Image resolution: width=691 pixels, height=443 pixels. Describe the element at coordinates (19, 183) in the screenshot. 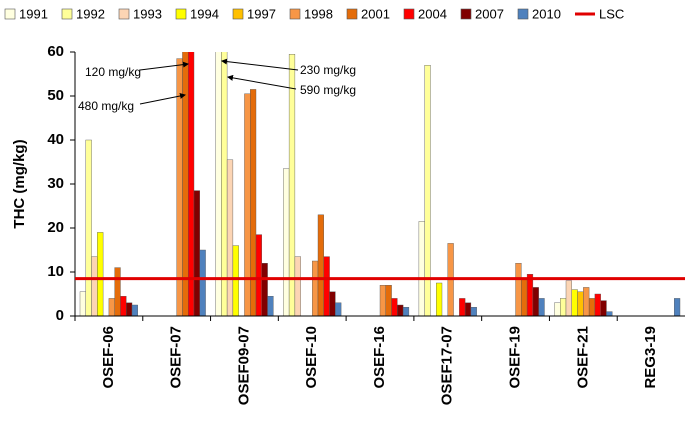

I see `y-axis-title: THC (mg/kg)` at that location.